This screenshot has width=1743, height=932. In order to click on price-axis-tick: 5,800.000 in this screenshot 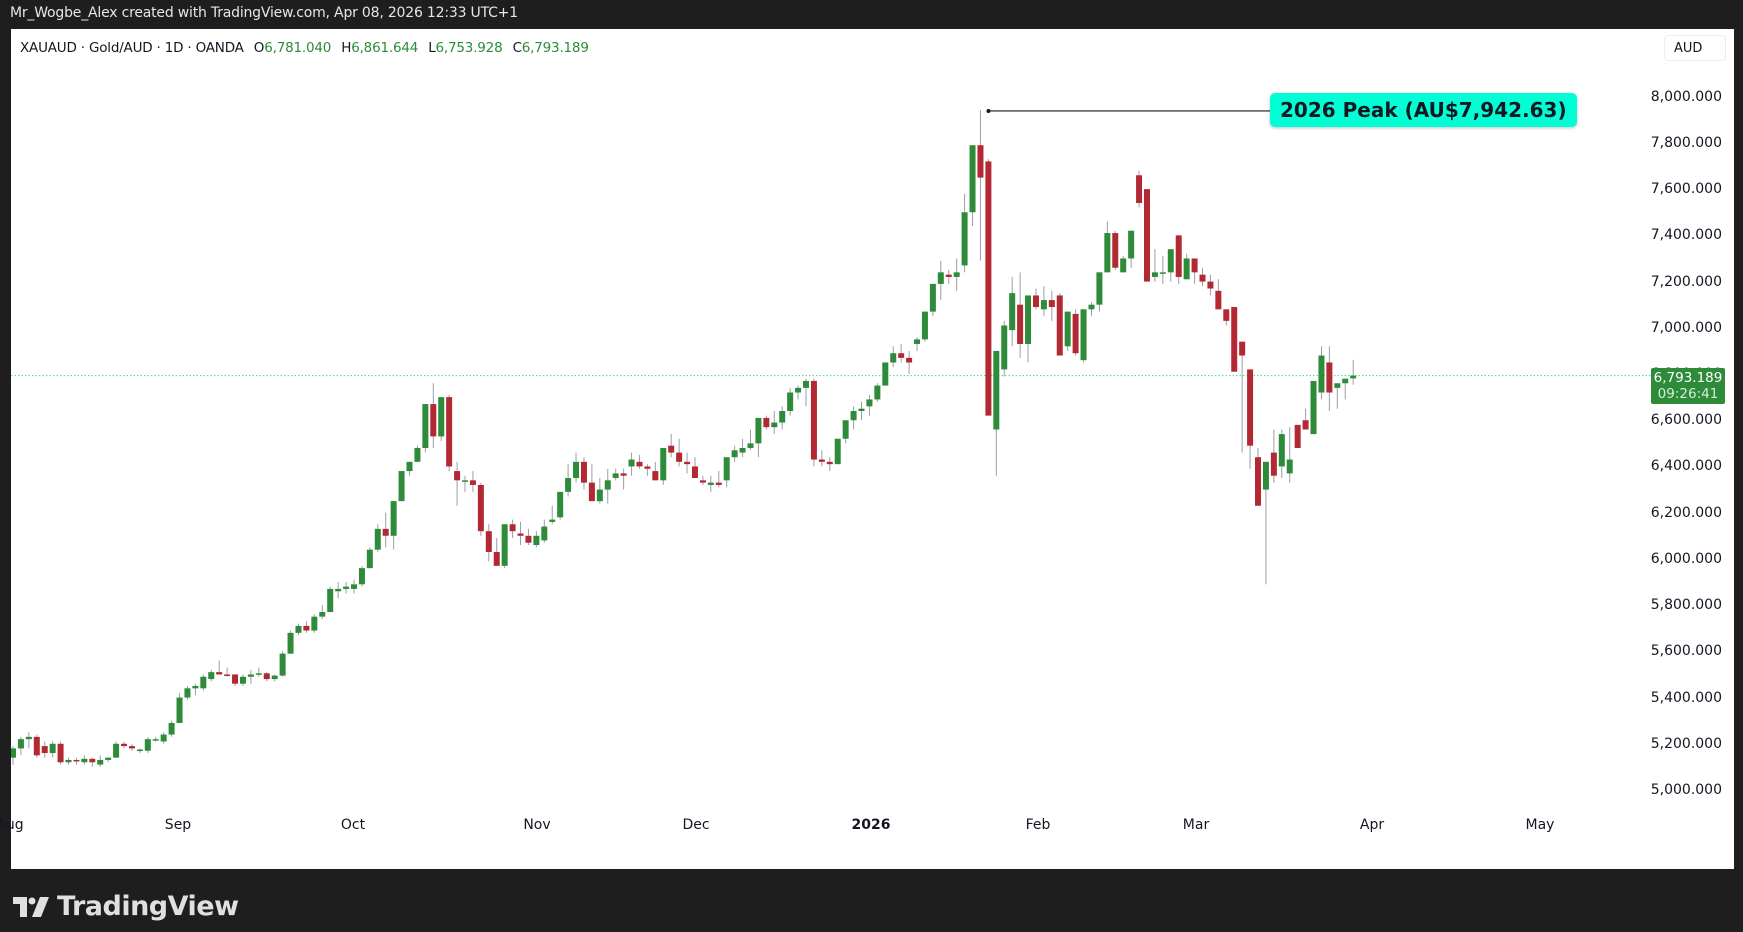, I will do `click(1686, 605)`.